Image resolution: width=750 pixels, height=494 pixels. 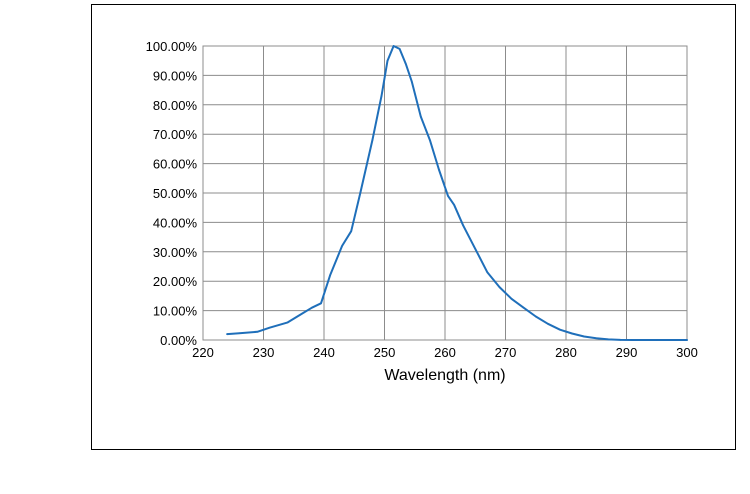 What do you see at coordinates (178, 340) in the screenshot?
I see `y-tick-label: 0.00%` at bounding box center [178, 340].